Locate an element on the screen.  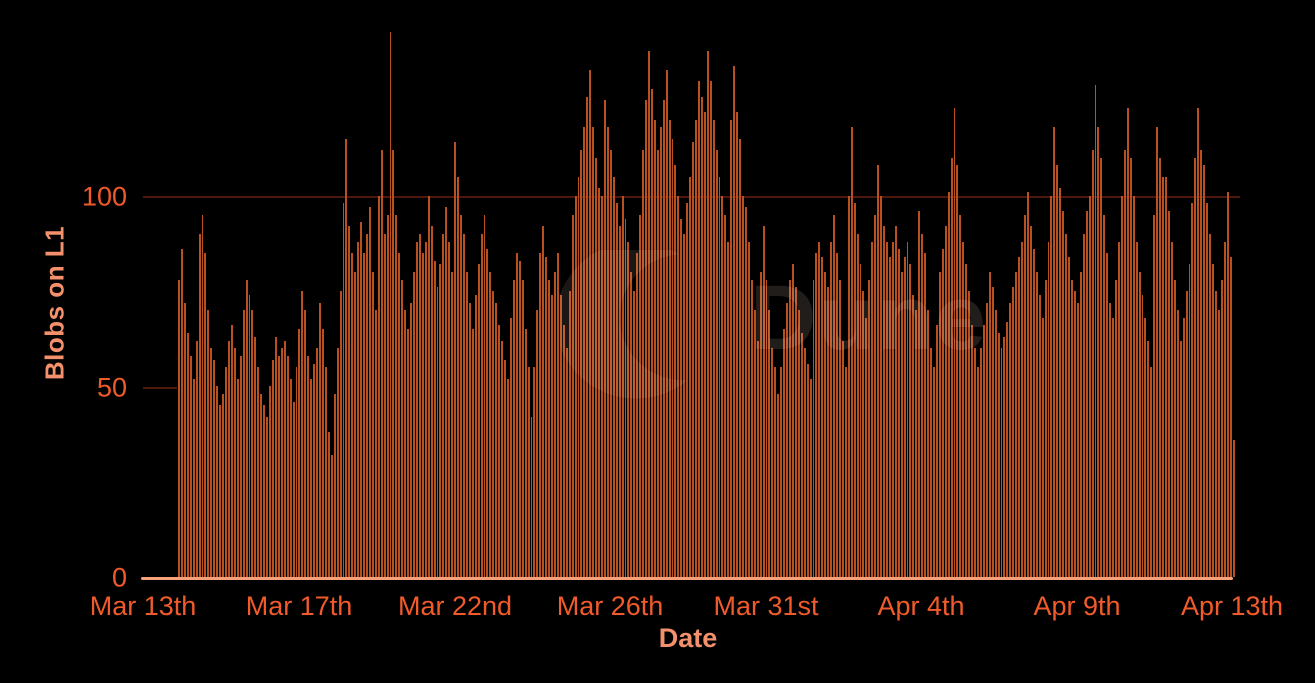
x-tick-label-apr4: Apr 4th is located at coordinates (921, 606).